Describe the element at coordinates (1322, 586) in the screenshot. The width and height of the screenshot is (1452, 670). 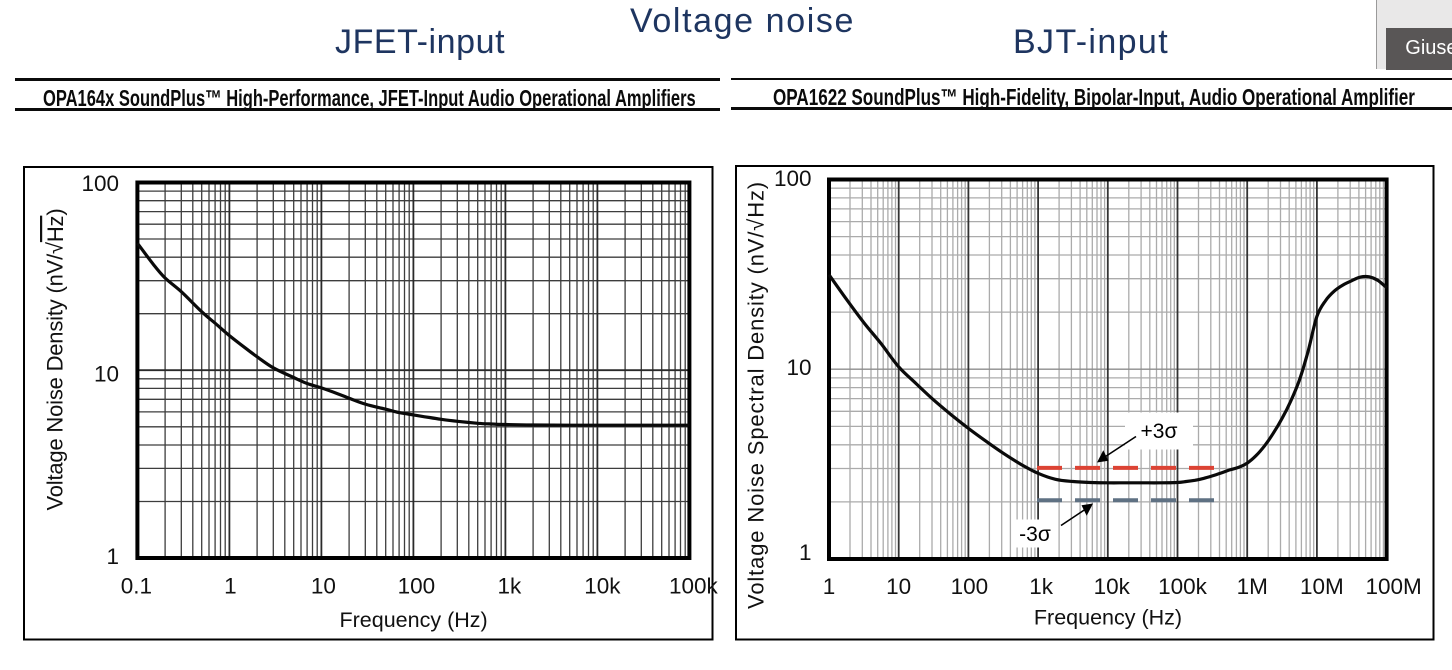
I see `svg-text: 10M` at that location.